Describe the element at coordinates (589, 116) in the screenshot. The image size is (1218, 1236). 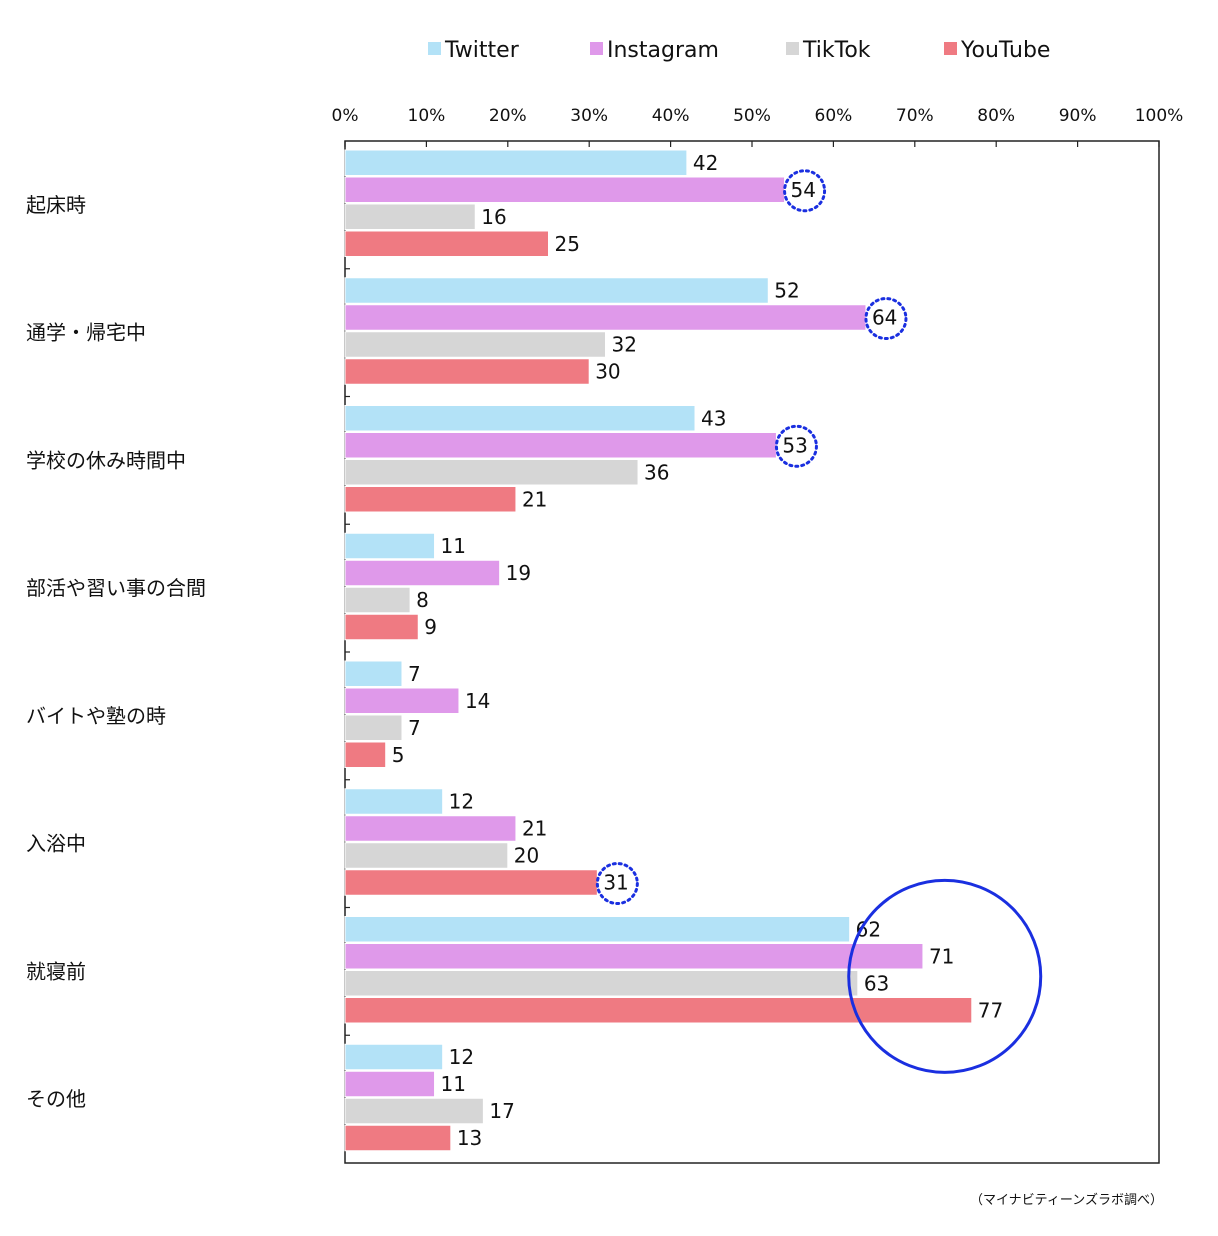
I see `x-tick-label: 30%` at that location.